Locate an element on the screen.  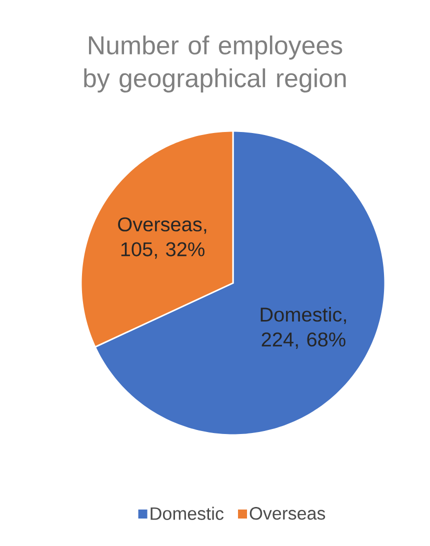
legend-label: Overseas is located at coordinates (288, 513).